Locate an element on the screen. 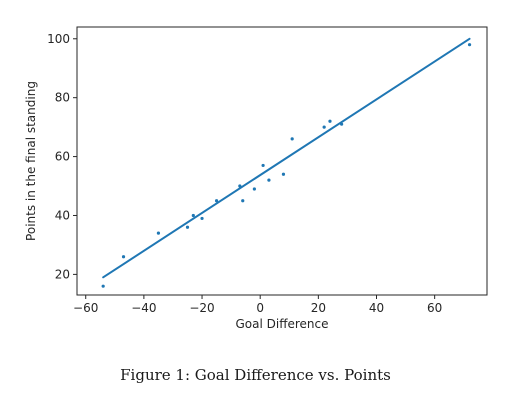  x-tick-label: 20 is located at coordinates (318, 308).